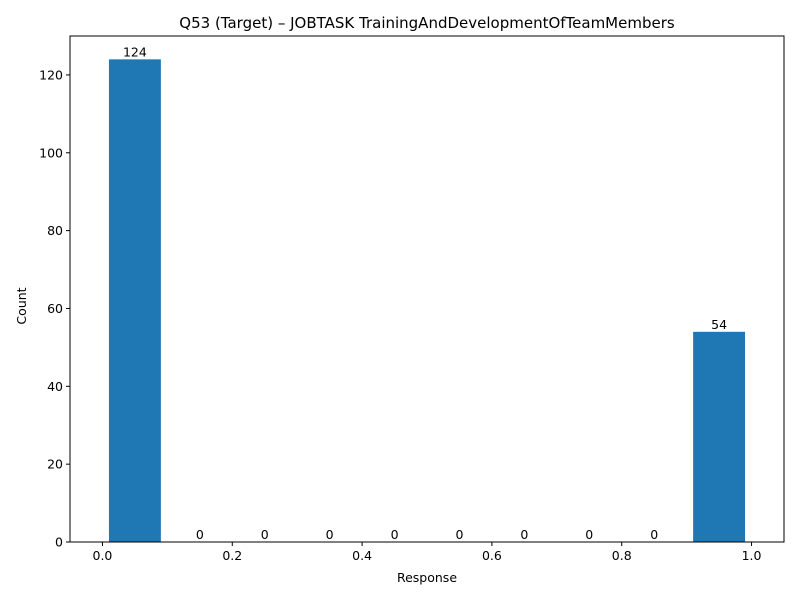 This screenshot has width=800, height=600. Describe the element at coordinates (55, 464) in the screenshot. I see `y-tick-label: 20` at that location.